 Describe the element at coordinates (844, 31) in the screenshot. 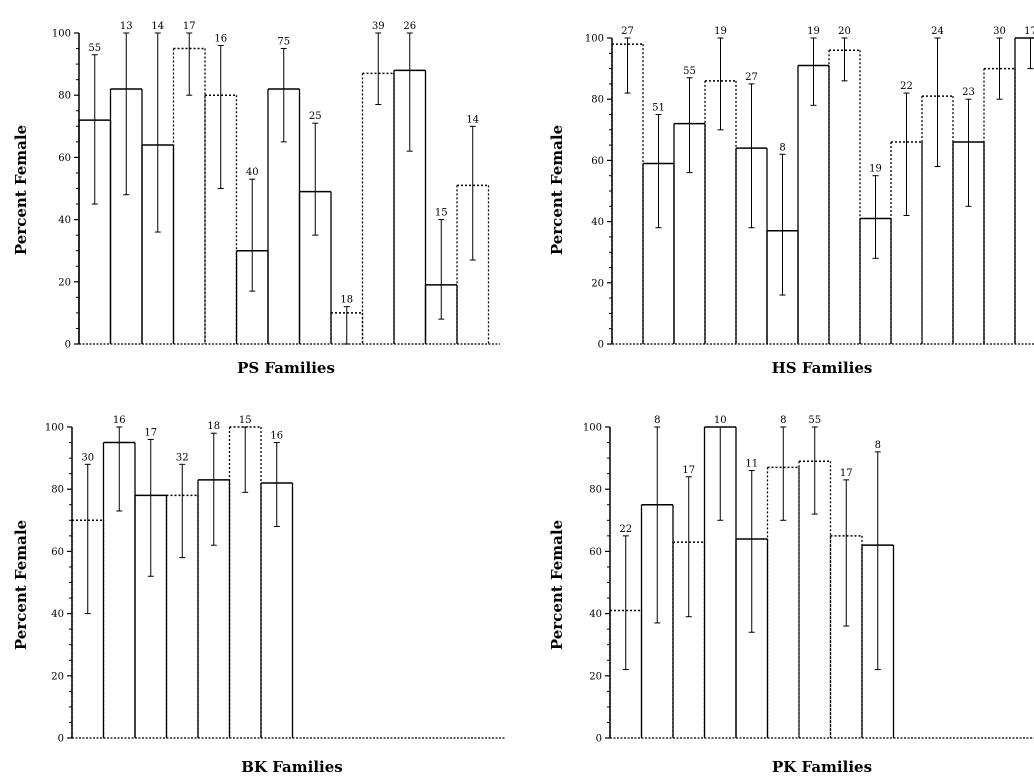

I see `bar-count-label: 20` at that location.